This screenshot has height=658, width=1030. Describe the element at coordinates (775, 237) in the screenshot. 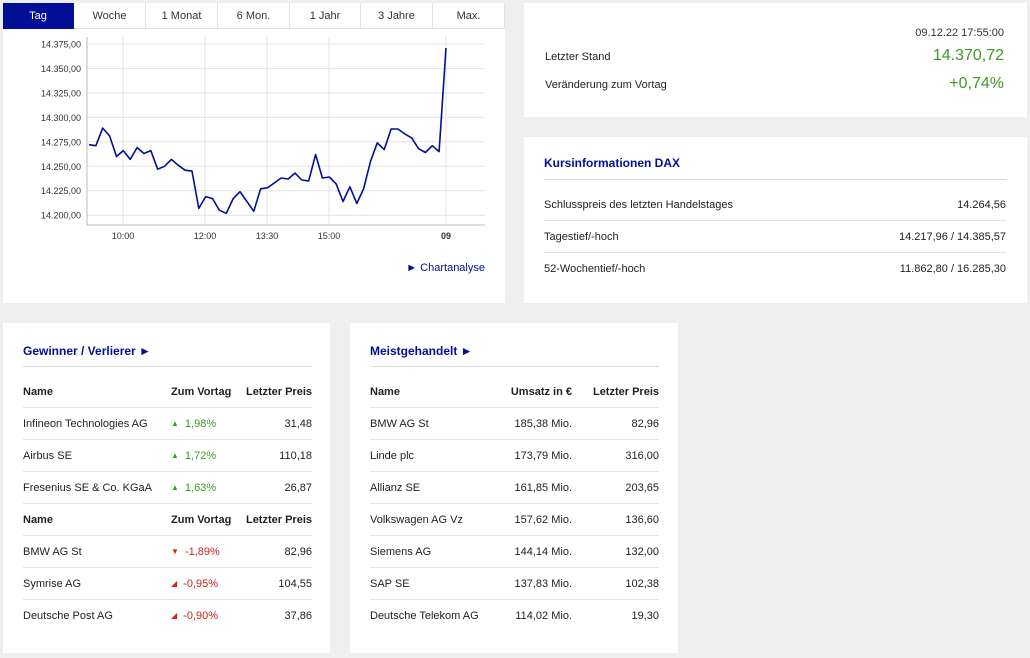

I see `info-row: Tagestief/-hoch 14.217,96 / 14.385,57` at that location.